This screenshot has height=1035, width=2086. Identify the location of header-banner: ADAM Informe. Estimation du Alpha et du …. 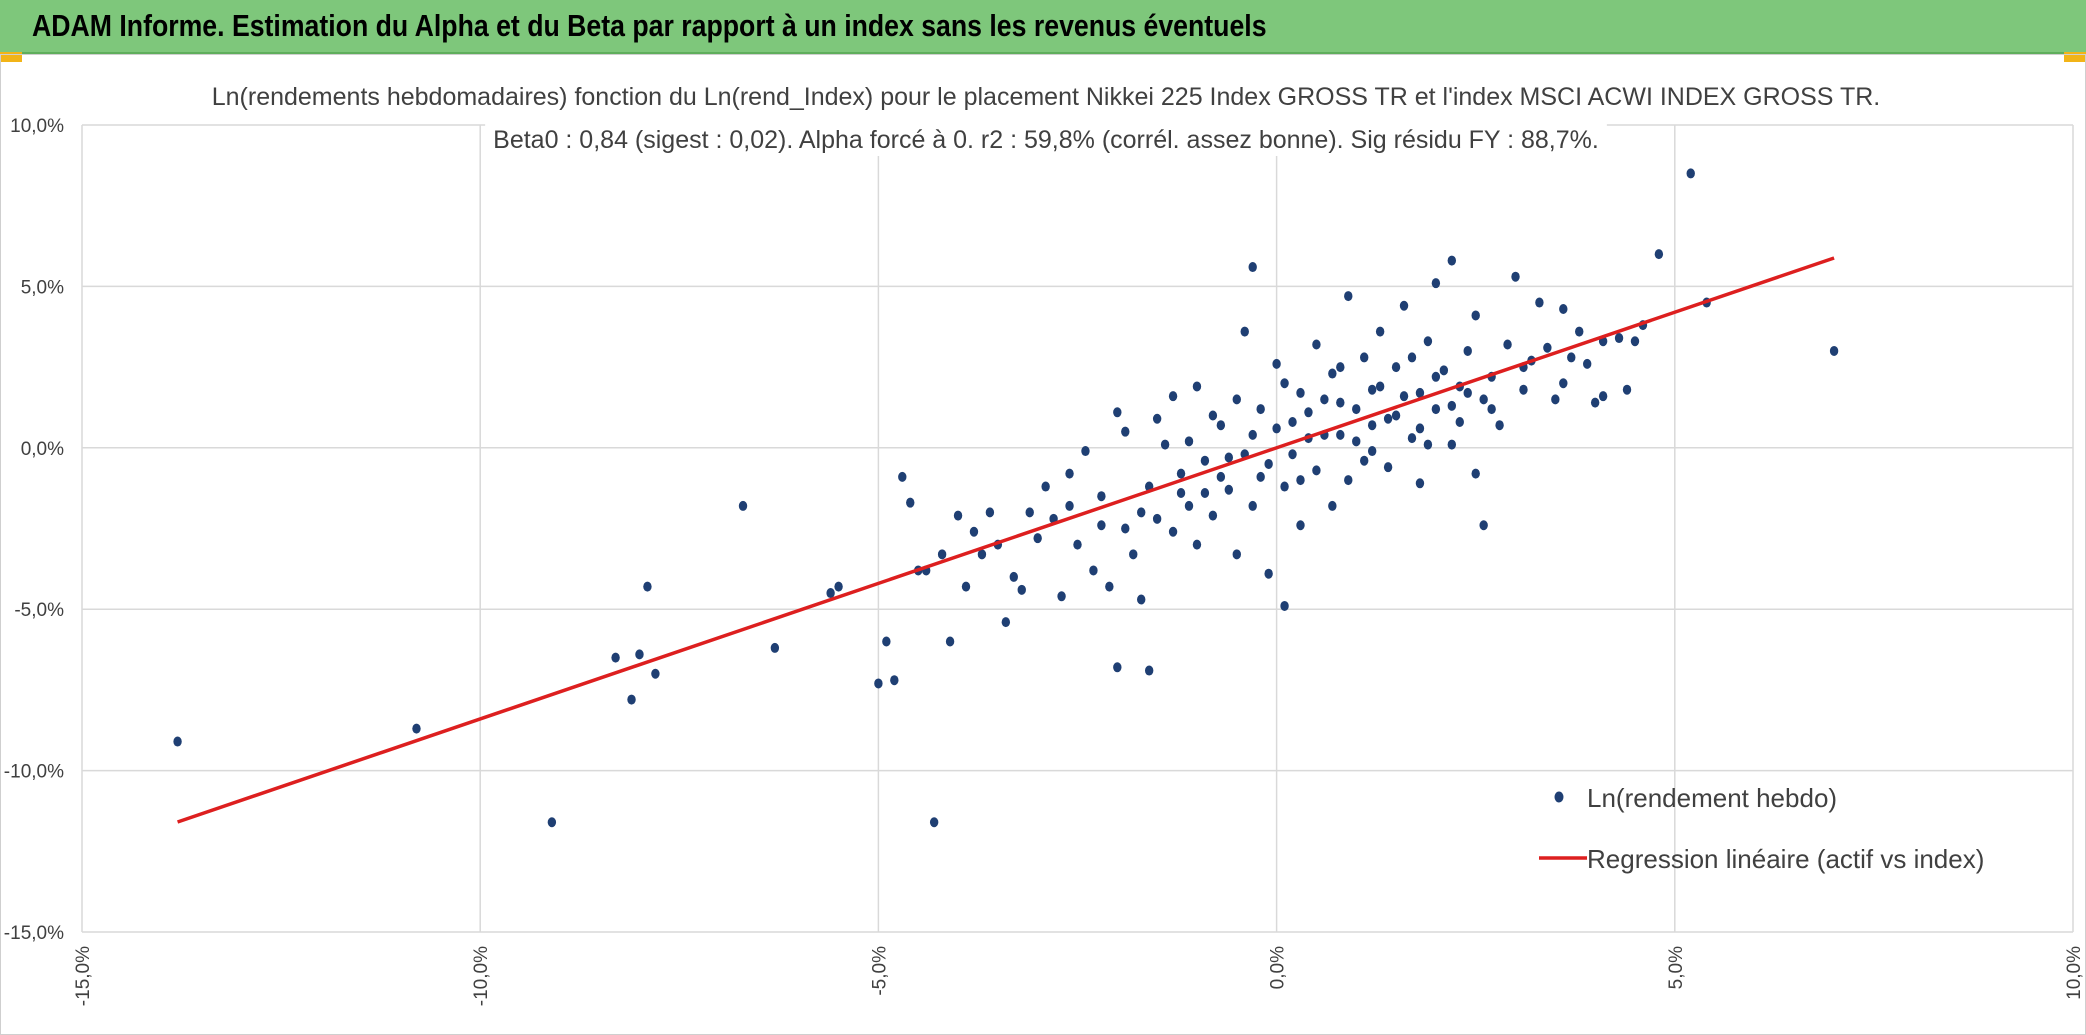
(1043, 27).